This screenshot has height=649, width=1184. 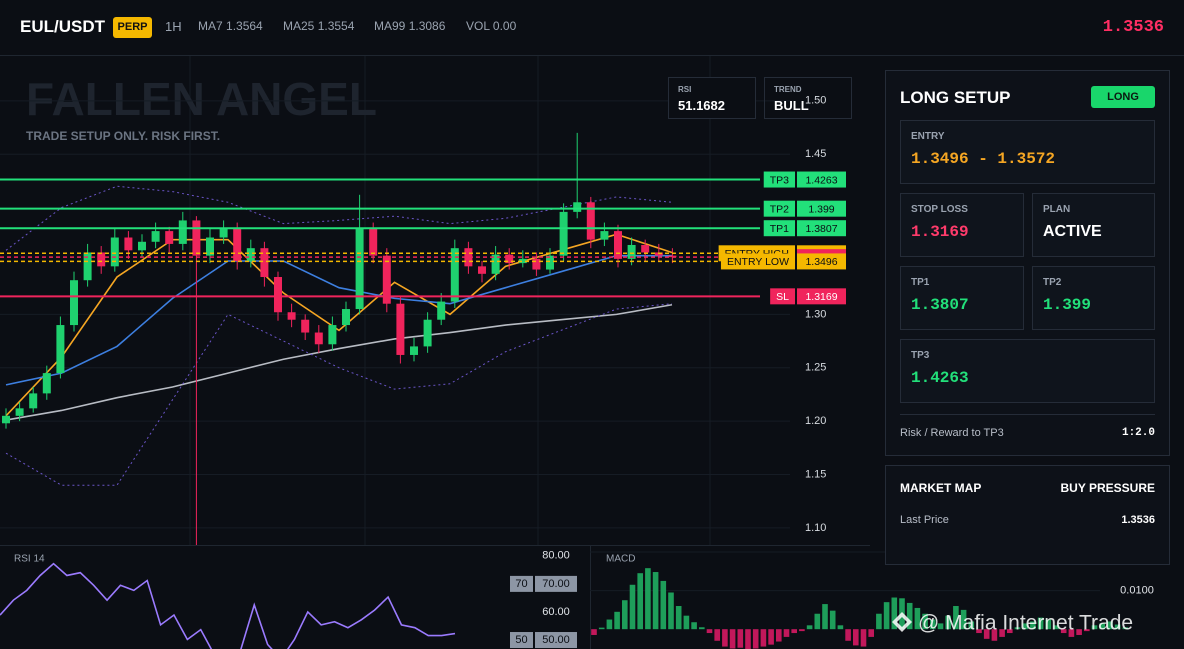 I want to click on last-price: 1.3536, so click(x=1133, y=27).